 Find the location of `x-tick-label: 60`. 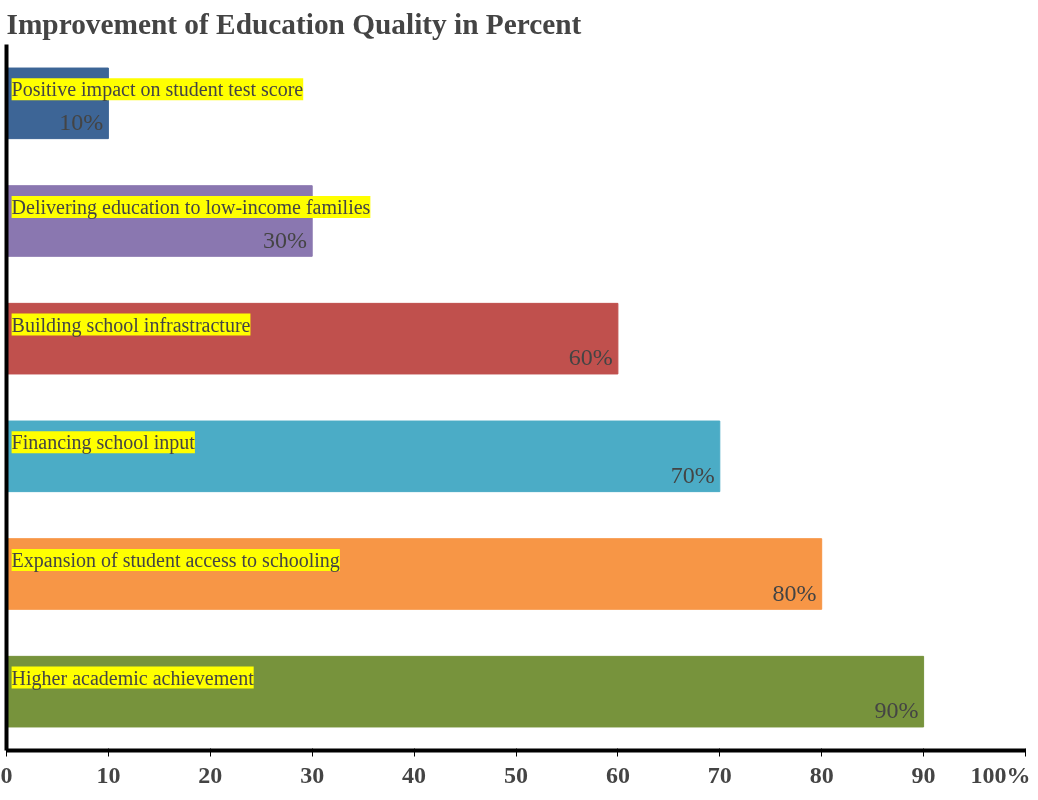

x-tick-label: 60 is located at coordinates (617, 774).